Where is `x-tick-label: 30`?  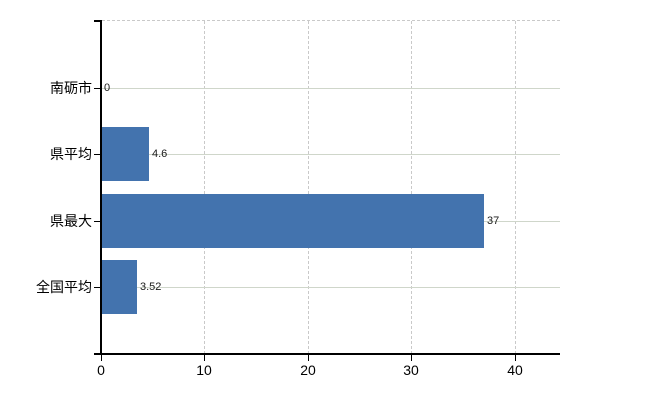 x-tick-label: 30 is located at coordinates (411, 370).